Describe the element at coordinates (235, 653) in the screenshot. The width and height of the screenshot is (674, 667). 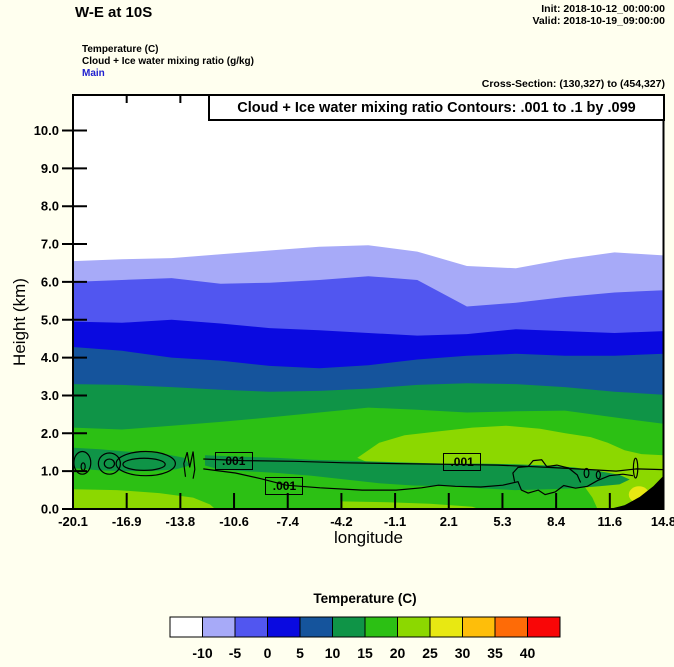
I see `colorbar-tick-label: -5` at that location.